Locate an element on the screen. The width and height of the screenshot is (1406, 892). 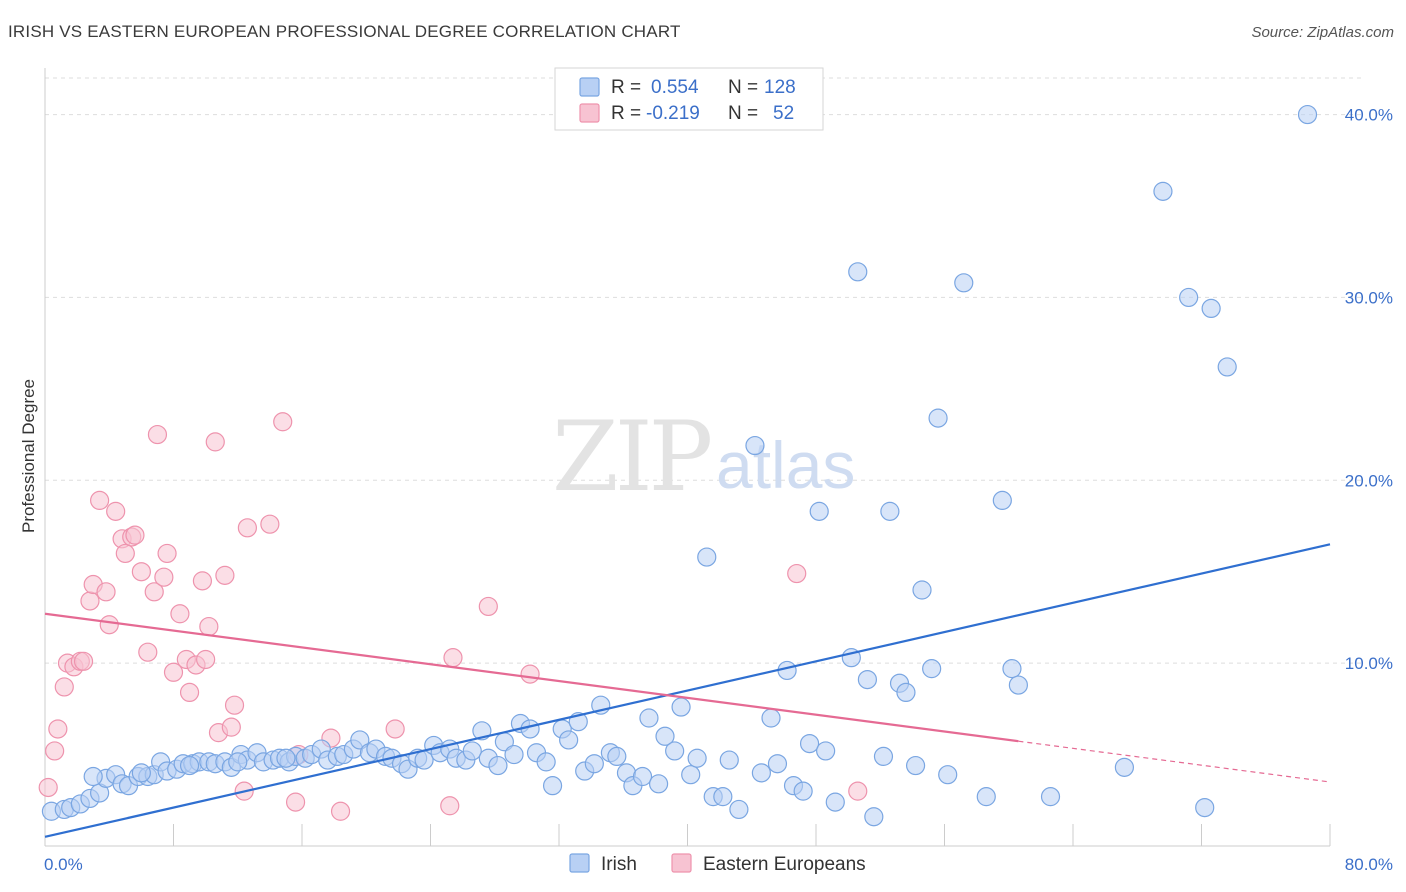
watermark: ZIP atlas is located at coordinates (703, 457).